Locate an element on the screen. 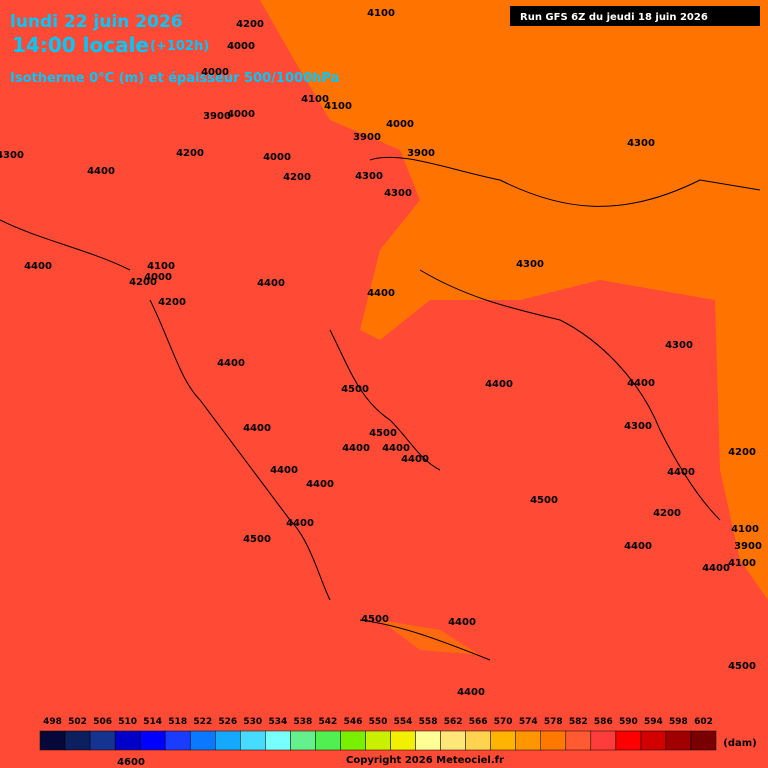 The width and height of the screenshot is (768, 768). lead-time: (+102h) is located at coordinates (179, 46).